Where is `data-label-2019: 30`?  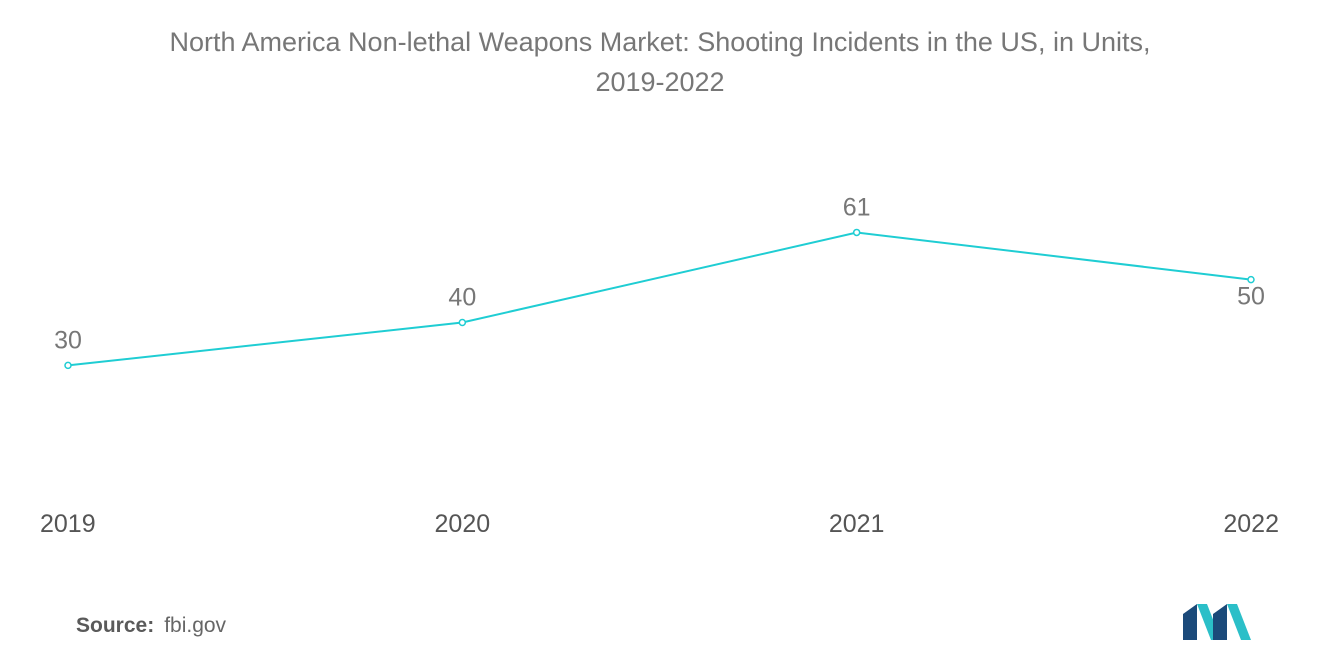
data-label-2019: 30 is located at coordinates (68, 340).